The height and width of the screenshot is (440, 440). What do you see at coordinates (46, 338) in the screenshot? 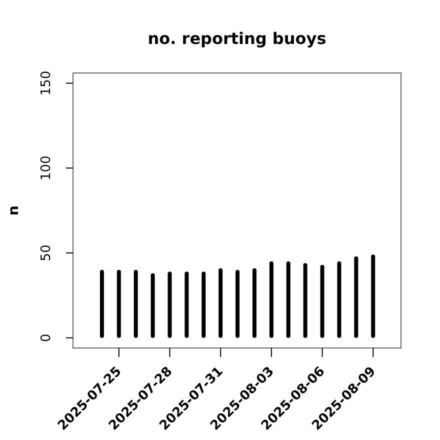
I see `y-tick-label: 0` at bounding box center [46, 338].